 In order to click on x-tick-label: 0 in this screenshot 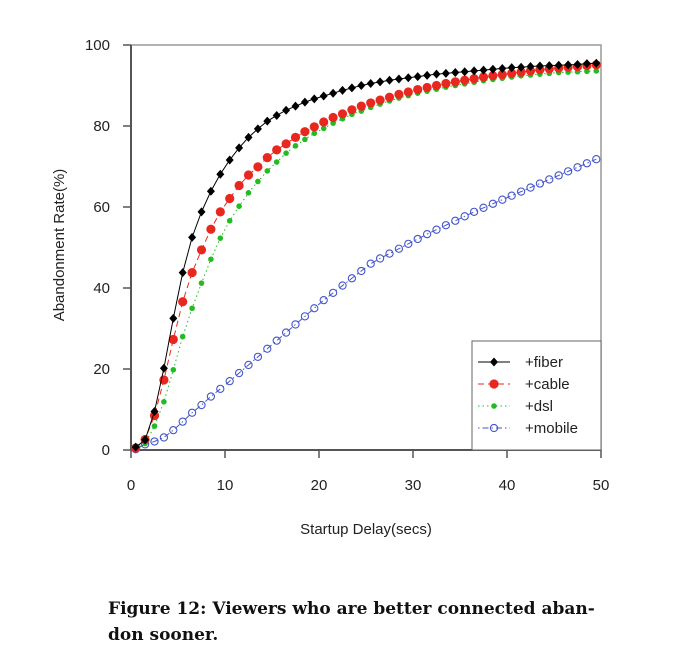, I will do `click(131, 485)`.